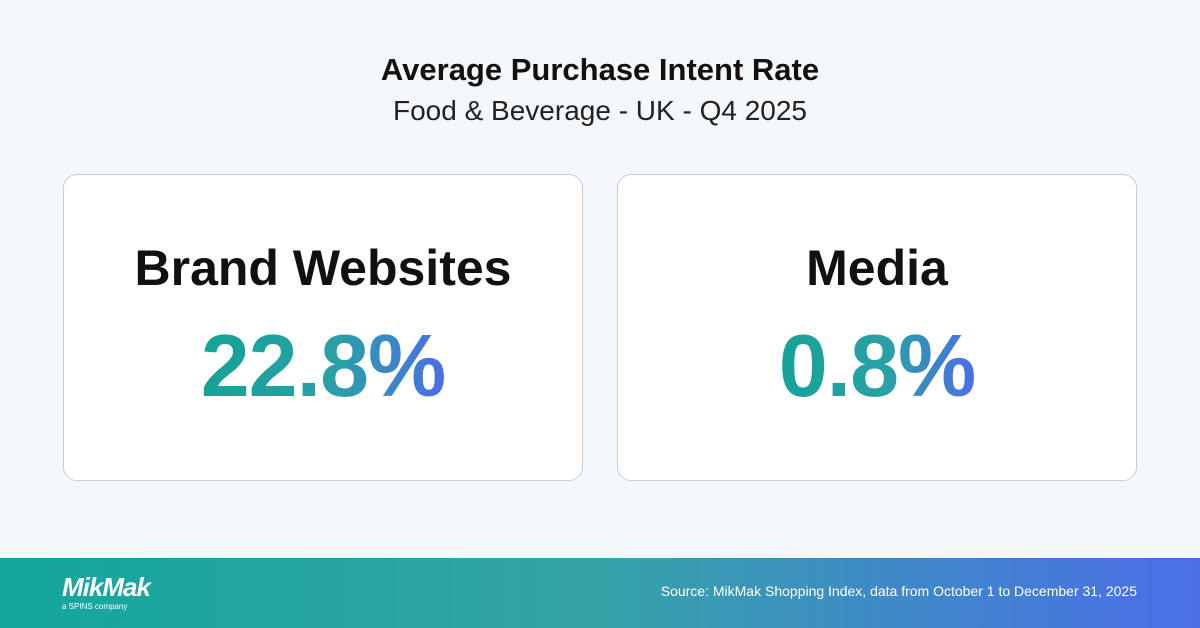 Image resolution: width=1200 pixels, height=628 pixels. I want to click on card-value: 0.8%, so click(877, 365).